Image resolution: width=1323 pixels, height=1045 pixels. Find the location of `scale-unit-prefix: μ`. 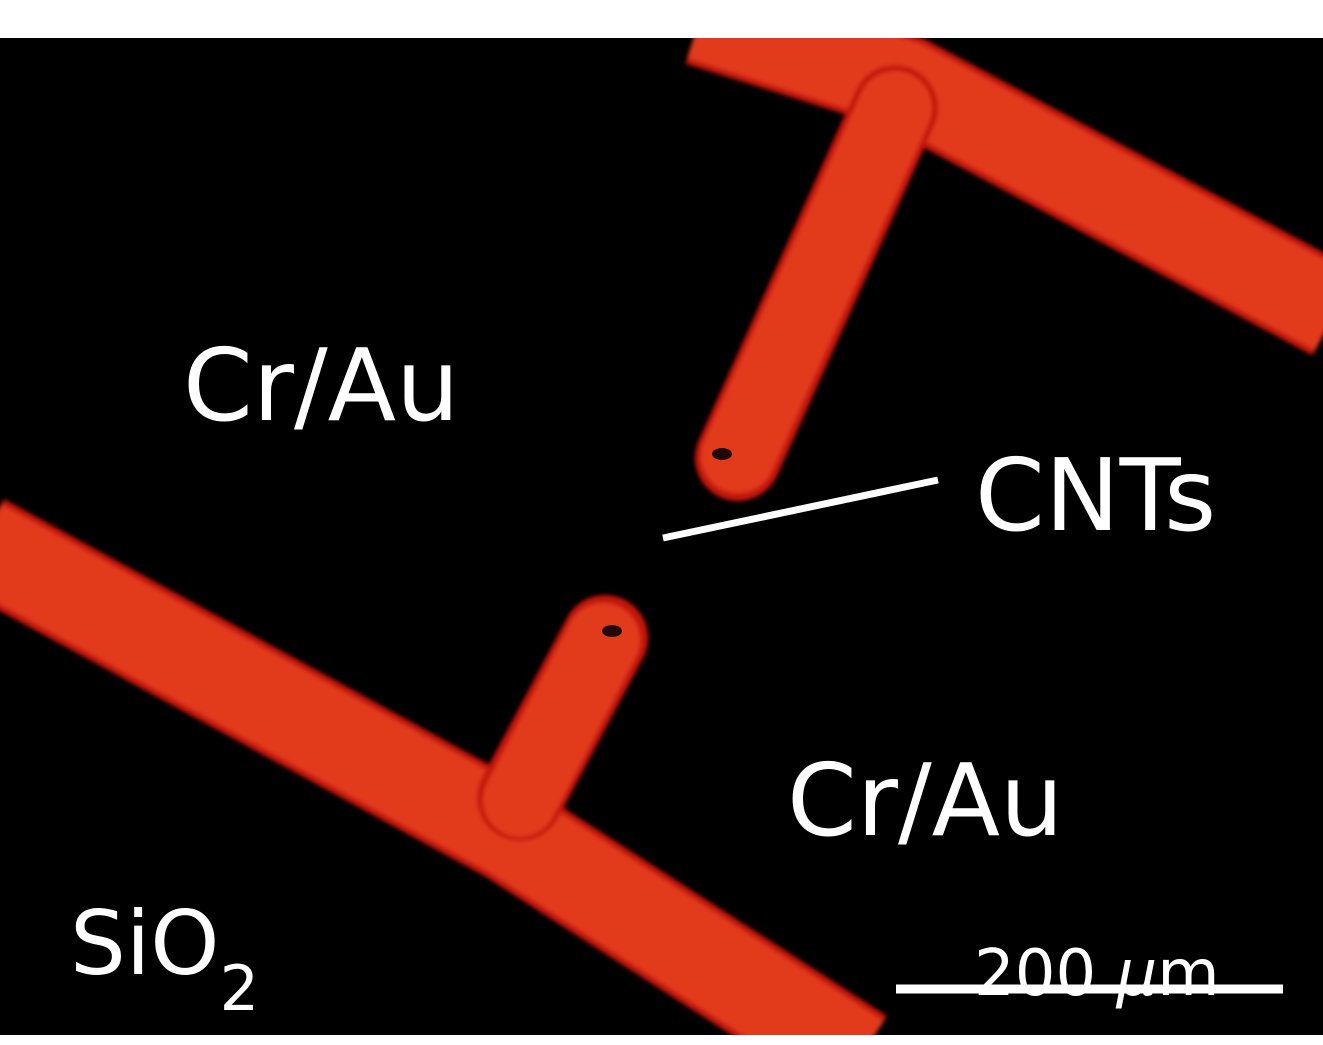

scale-unit-prefix: μ is located at coordinates (1137, 974).